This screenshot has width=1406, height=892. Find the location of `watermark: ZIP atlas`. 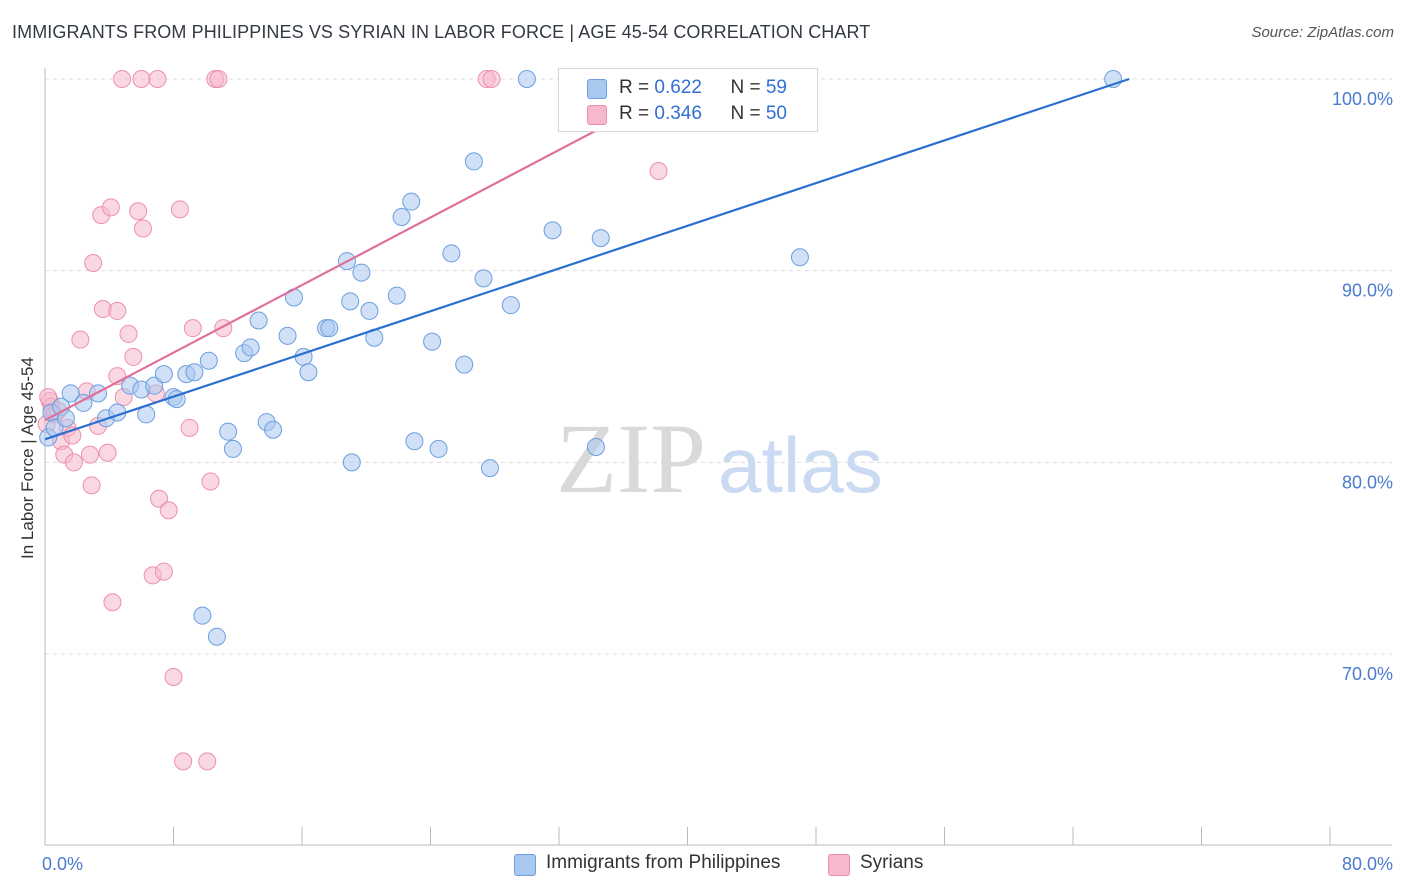

watermark: ZIP atlas is located at coordinates (719, 458).